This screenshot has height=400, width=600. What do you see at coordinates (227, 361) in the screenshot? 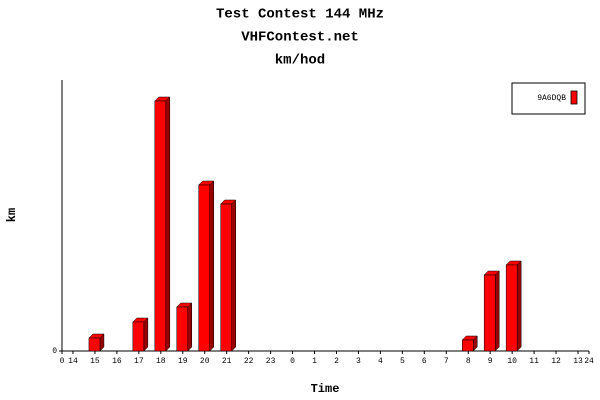
I see `x-tick-label: 21` at bounding box center [227, 361].